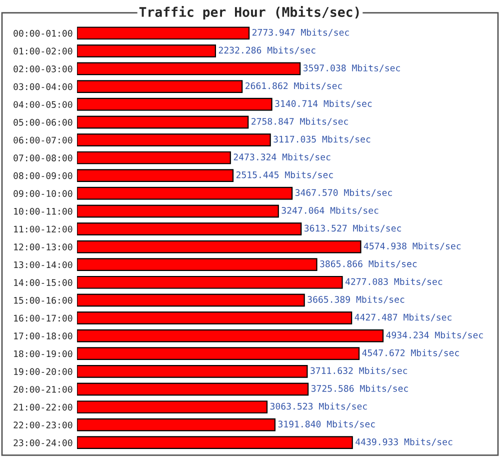 Image resolution: width=500 pixels, height=457 pixels. Describe the element at coordinates (43, 51) in the screenshot. I see `y-tick-label: 01:00-02:00` at that location.